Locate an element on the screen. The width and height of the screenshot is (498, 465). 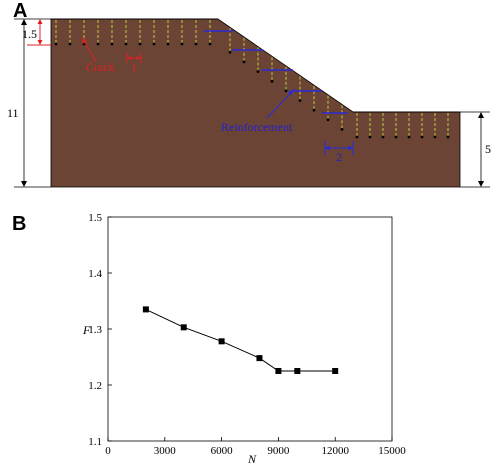
reinforcement-pointer-arrowhead is located at coordinates (291, 92).